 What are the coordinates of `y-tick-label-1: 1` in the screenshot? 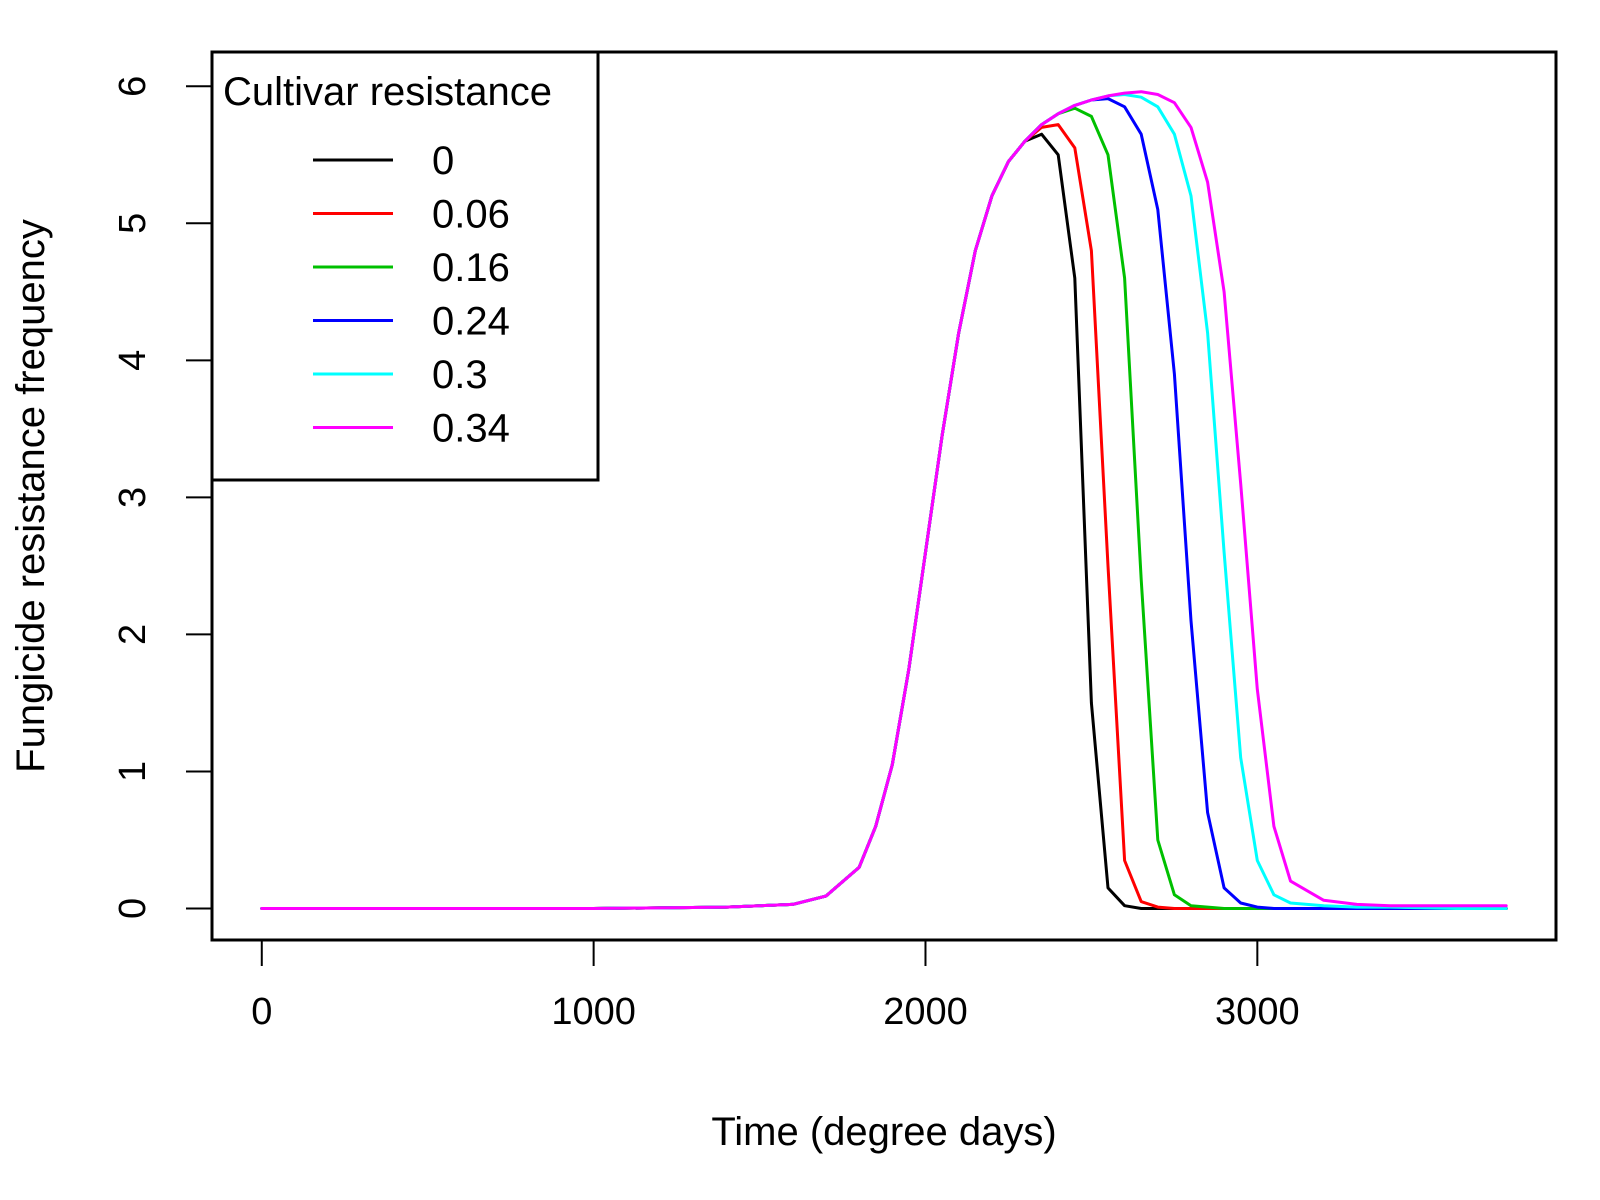 It's located at (133, 771).